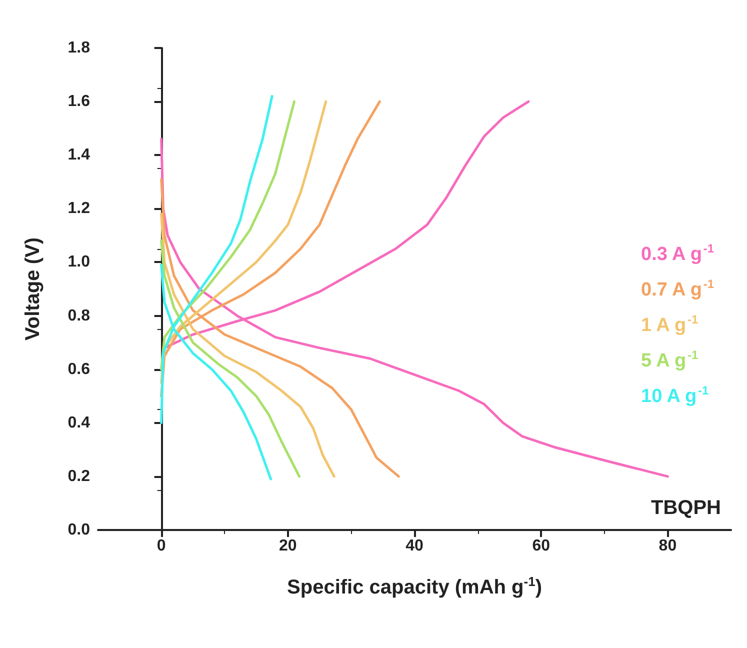  I want to click on y-tick-label: 1.6, so click(79, 101).